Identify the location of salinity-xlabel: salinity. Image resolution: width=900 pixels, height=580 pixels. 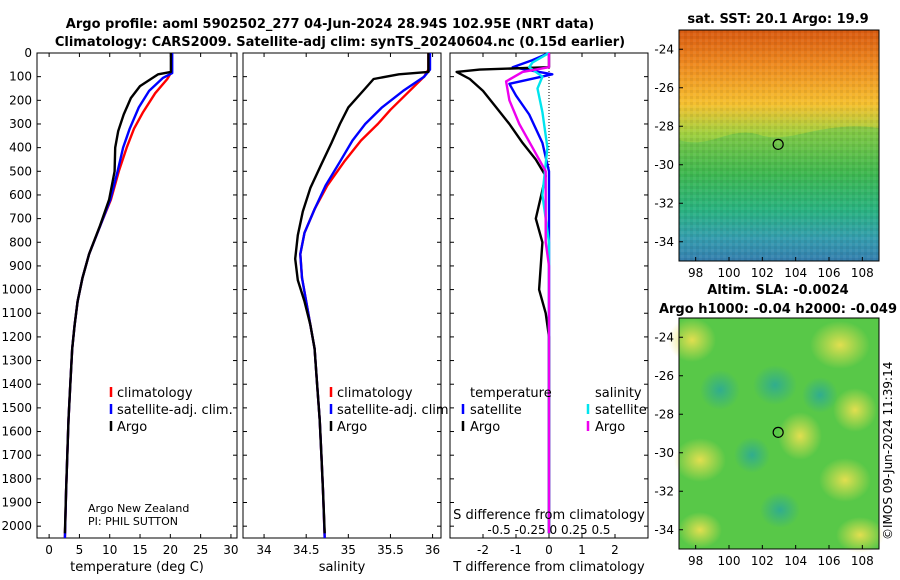
(342, 567).